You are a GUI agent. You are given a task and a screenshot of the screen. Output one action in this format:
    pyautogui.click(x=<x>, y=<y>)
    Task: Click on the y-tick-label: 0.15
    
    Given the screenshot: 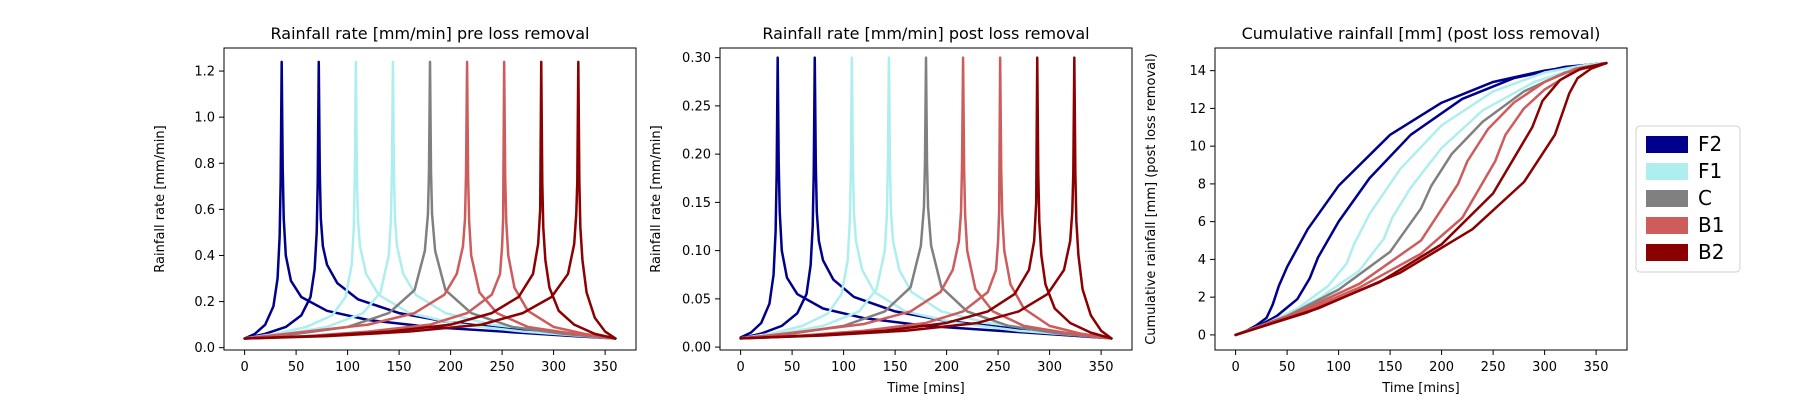 What is the action you would take?
    pyautogui.click(x=696, y=203)
    